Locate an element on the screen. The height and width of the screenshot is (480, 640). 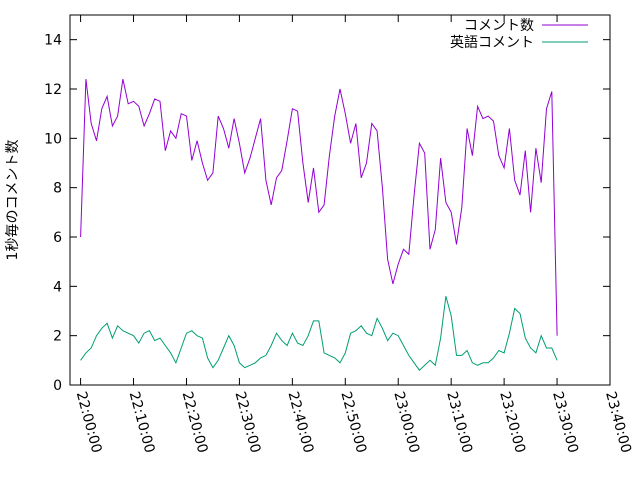
y-tick-label: 6 is located at coordinates (57, 238).